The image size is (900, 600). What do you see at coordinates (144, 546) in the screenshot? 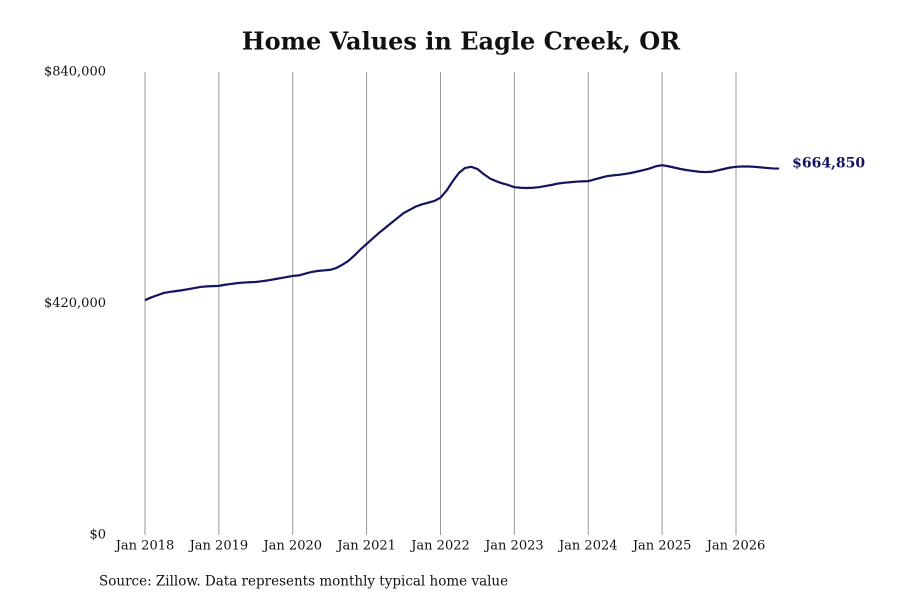
I see `x-tick-label: Jan 2018` at bounding box center [144, 546].